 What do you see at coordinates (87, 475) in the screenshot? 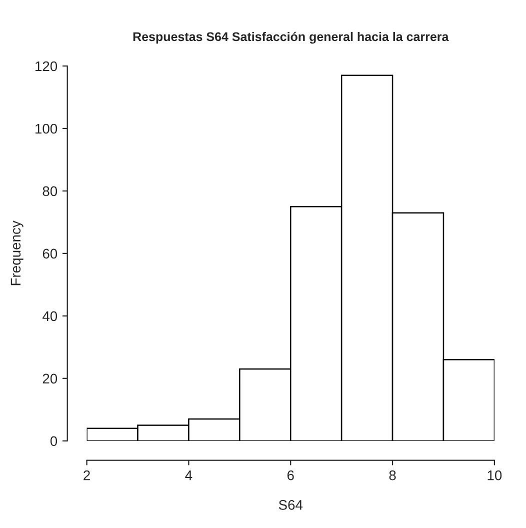
I see `x-tick-label: 2` at bounding box center [87, 475].